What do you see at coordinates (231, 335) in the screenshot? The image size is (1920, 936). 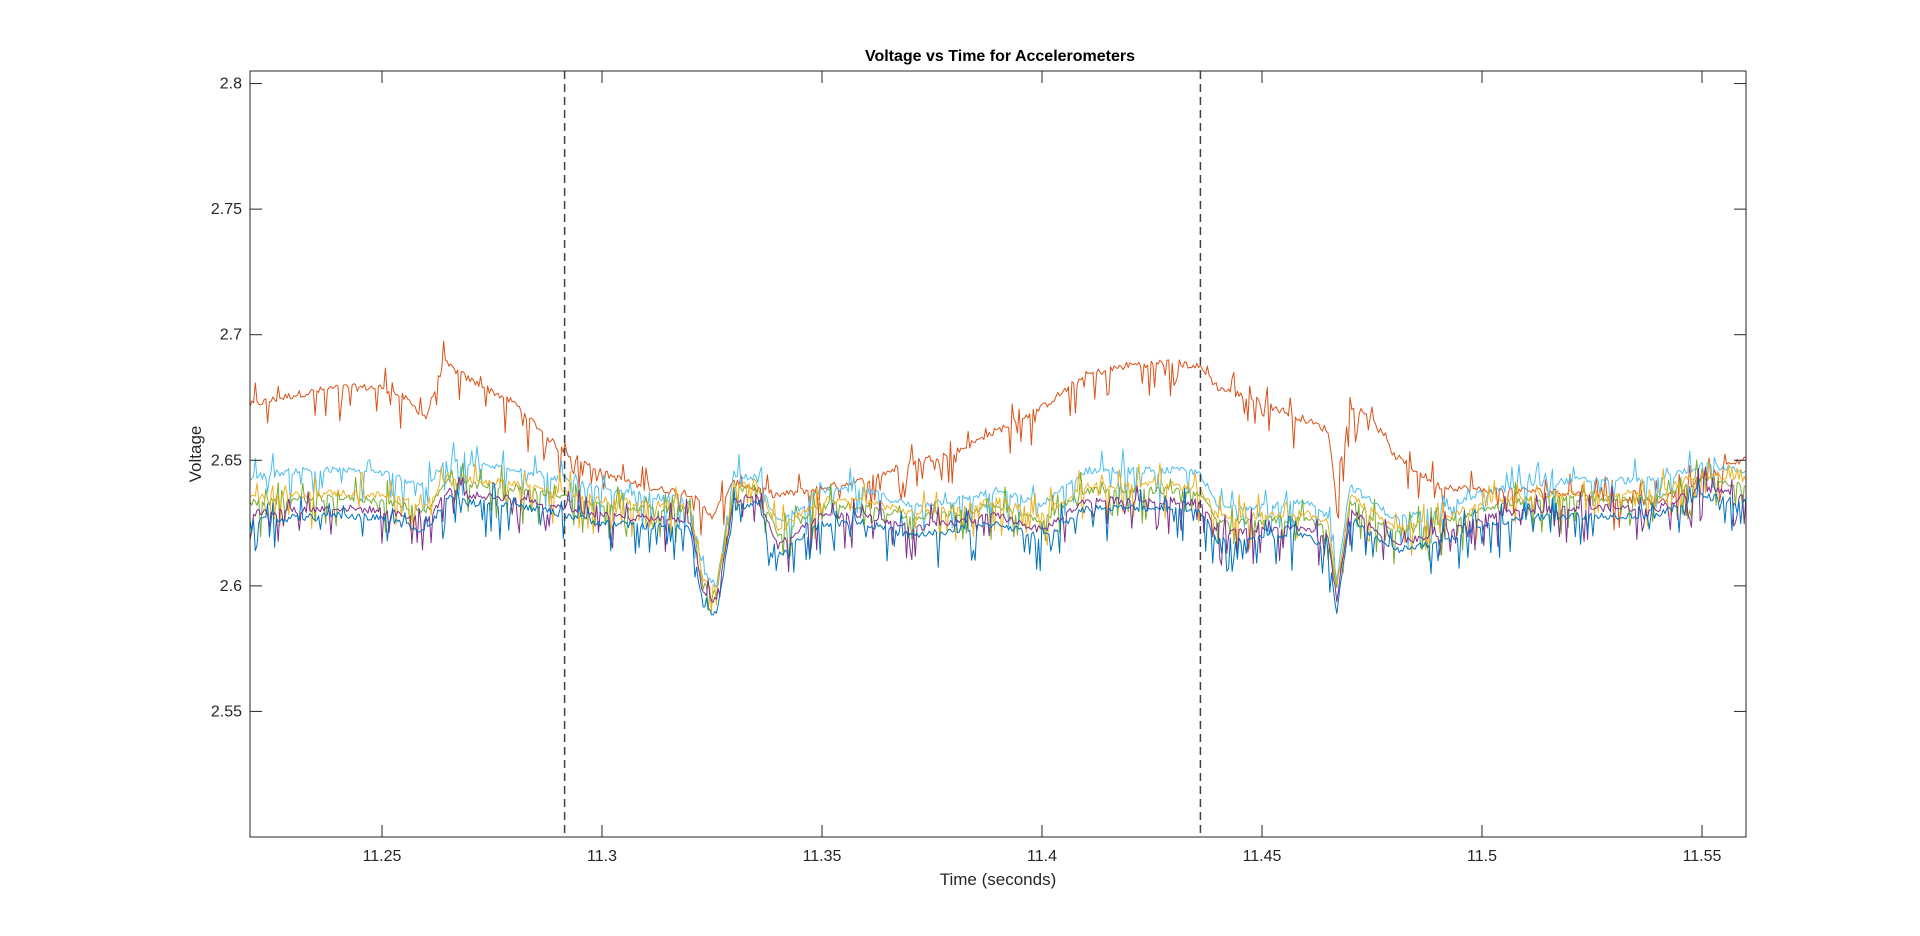 I see `y-tick-label: 2.7` at bounding box center [231, 335].